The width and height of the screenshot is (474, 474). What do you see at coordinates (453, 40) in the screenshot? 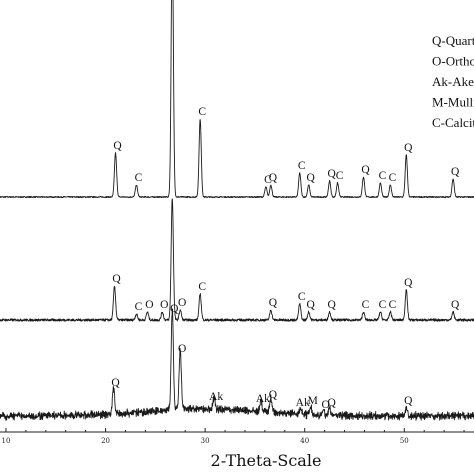
I see `legend-entry: Q-Quartz` at bounding box center [453, 40].